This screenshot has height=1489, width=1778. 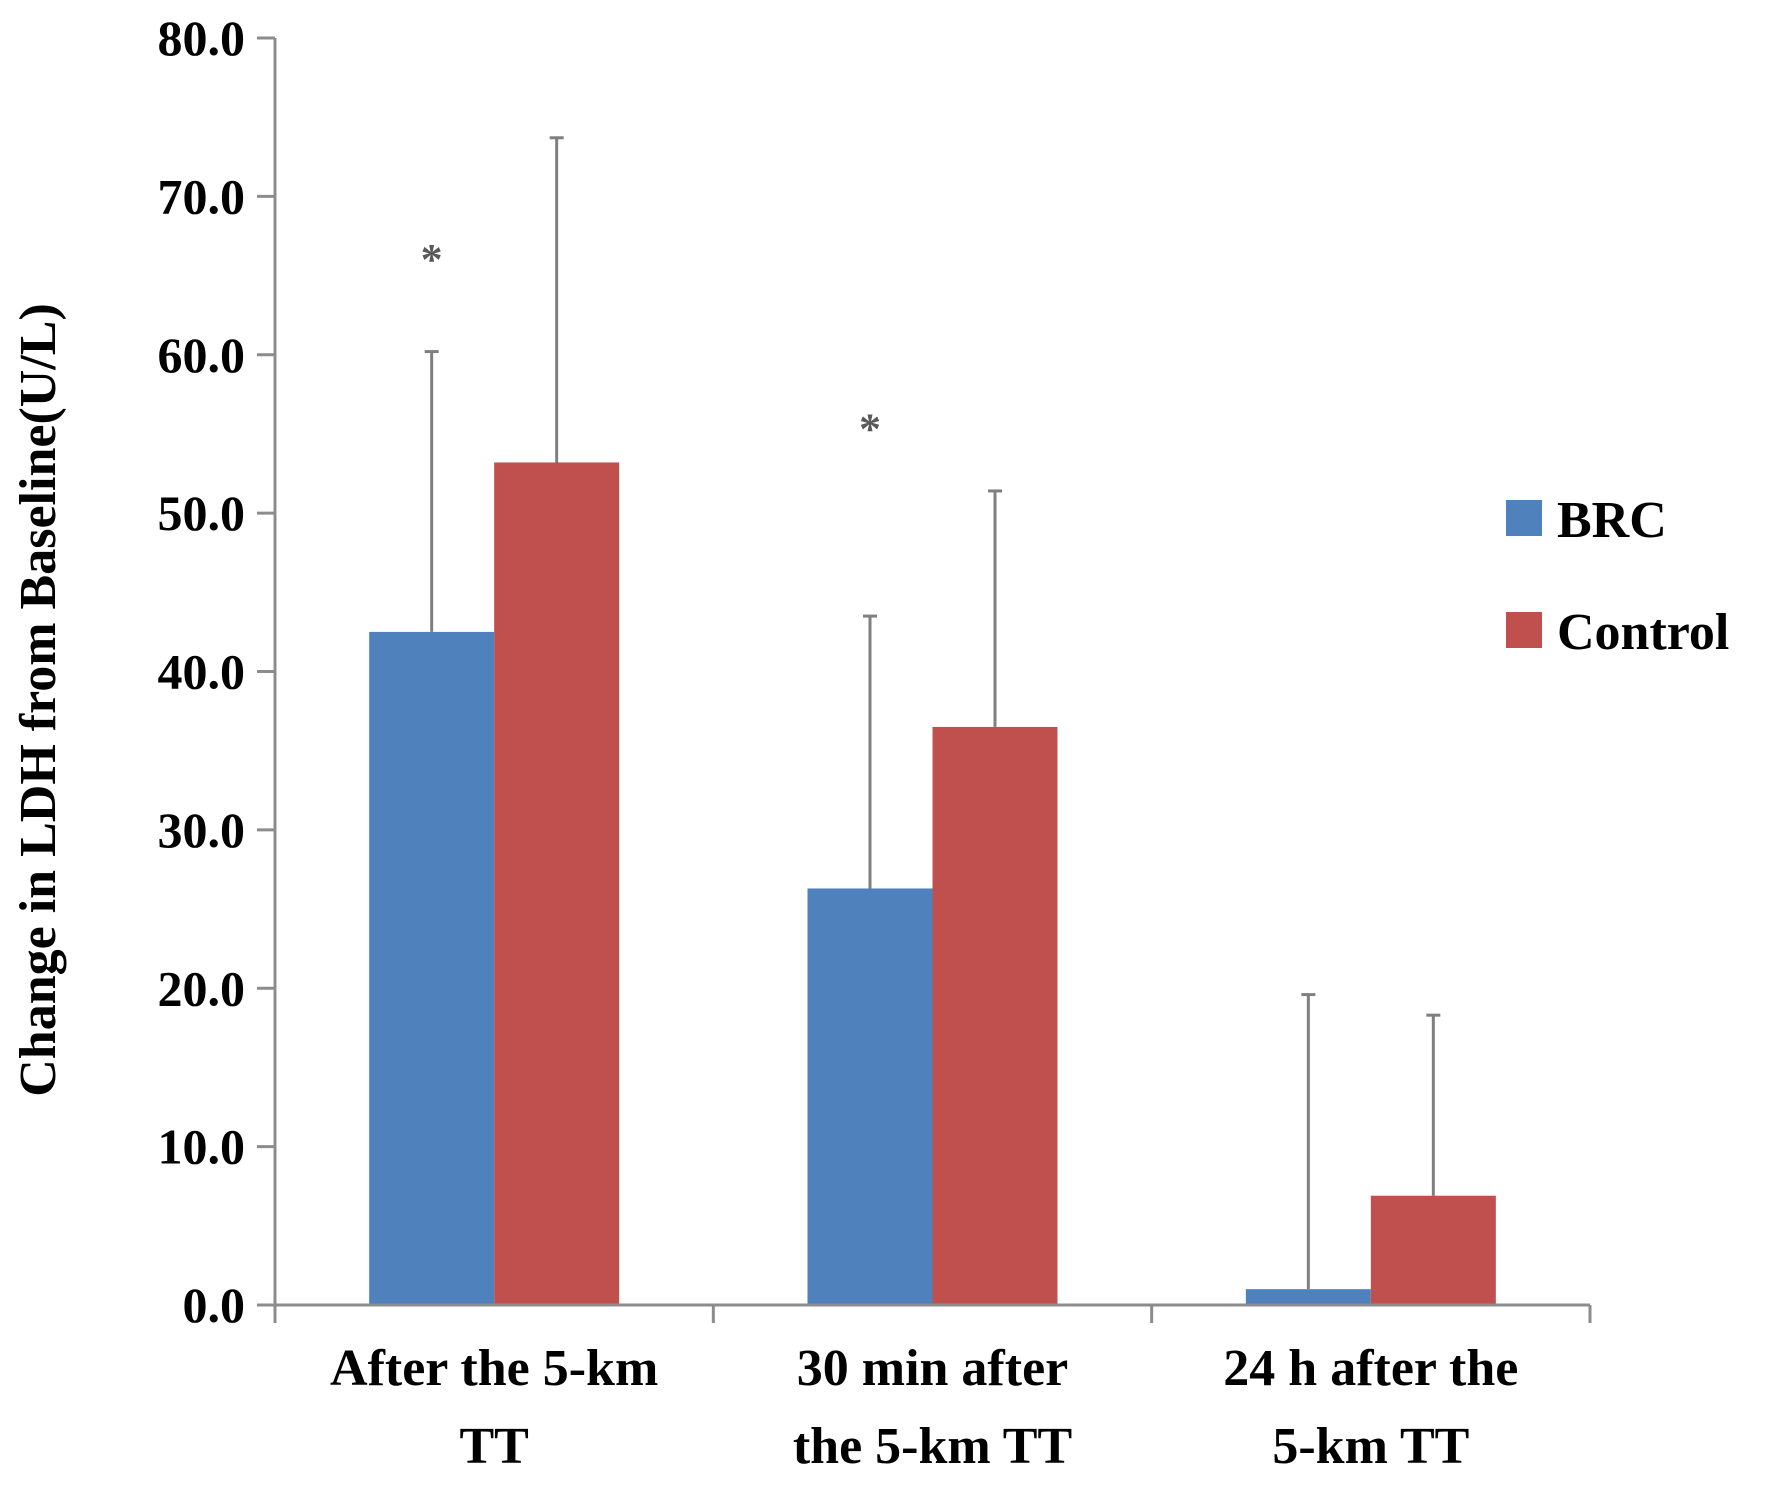 What do you see at coordinates (202, 196) in the screenshot?
I see `y-tick-label: 70.0` at bounding box center [202, 196].